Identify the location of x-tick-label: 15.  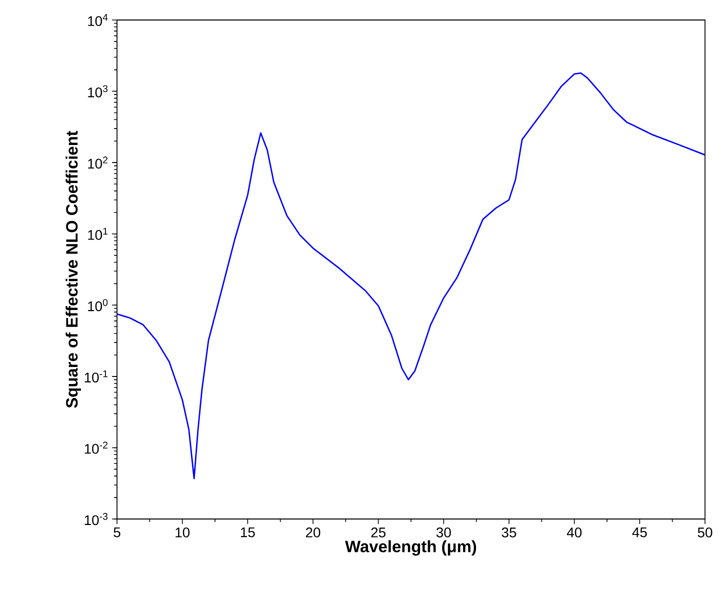
(247, 533).